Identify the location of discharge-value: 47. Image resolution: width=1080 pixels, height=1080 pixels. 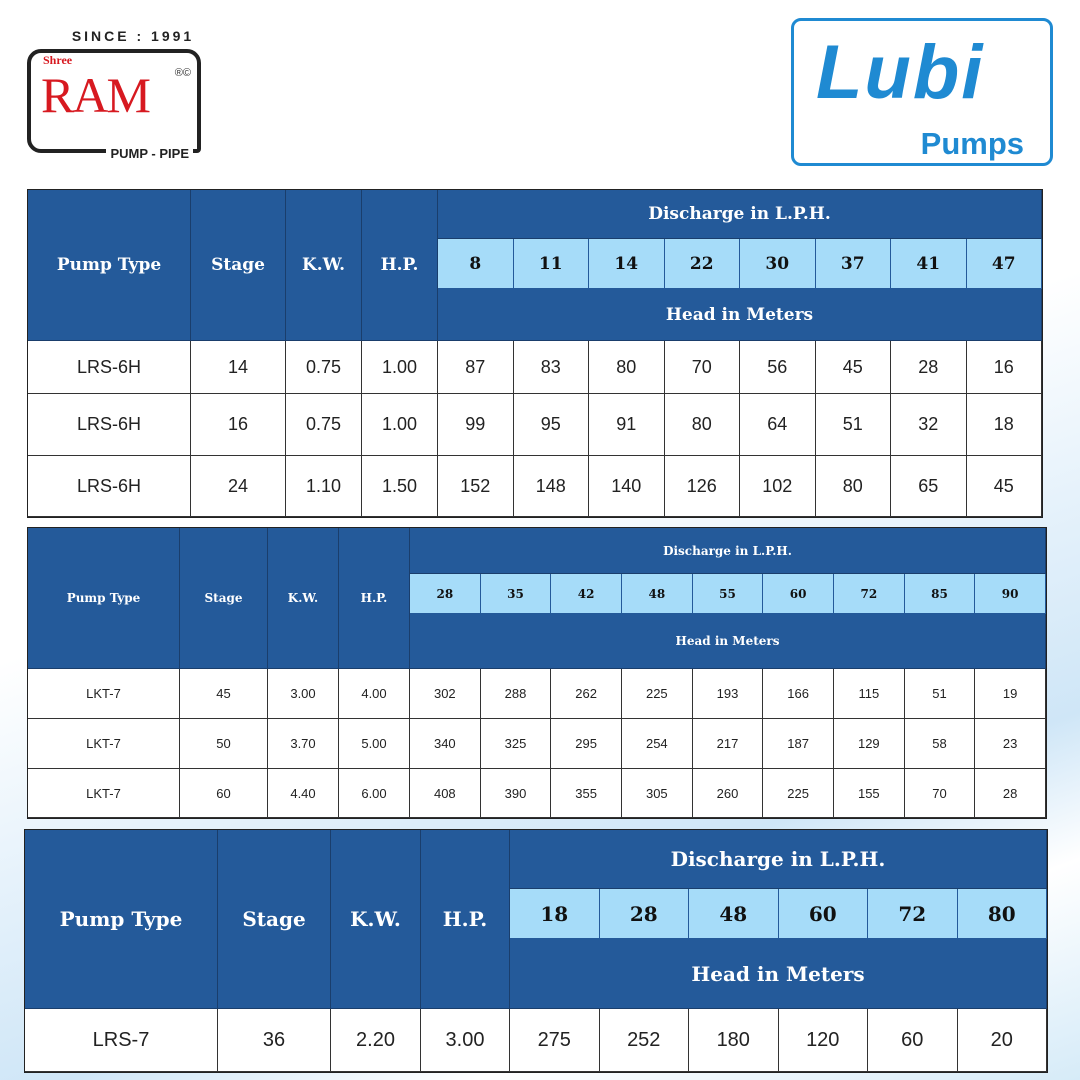
(1004, 264).